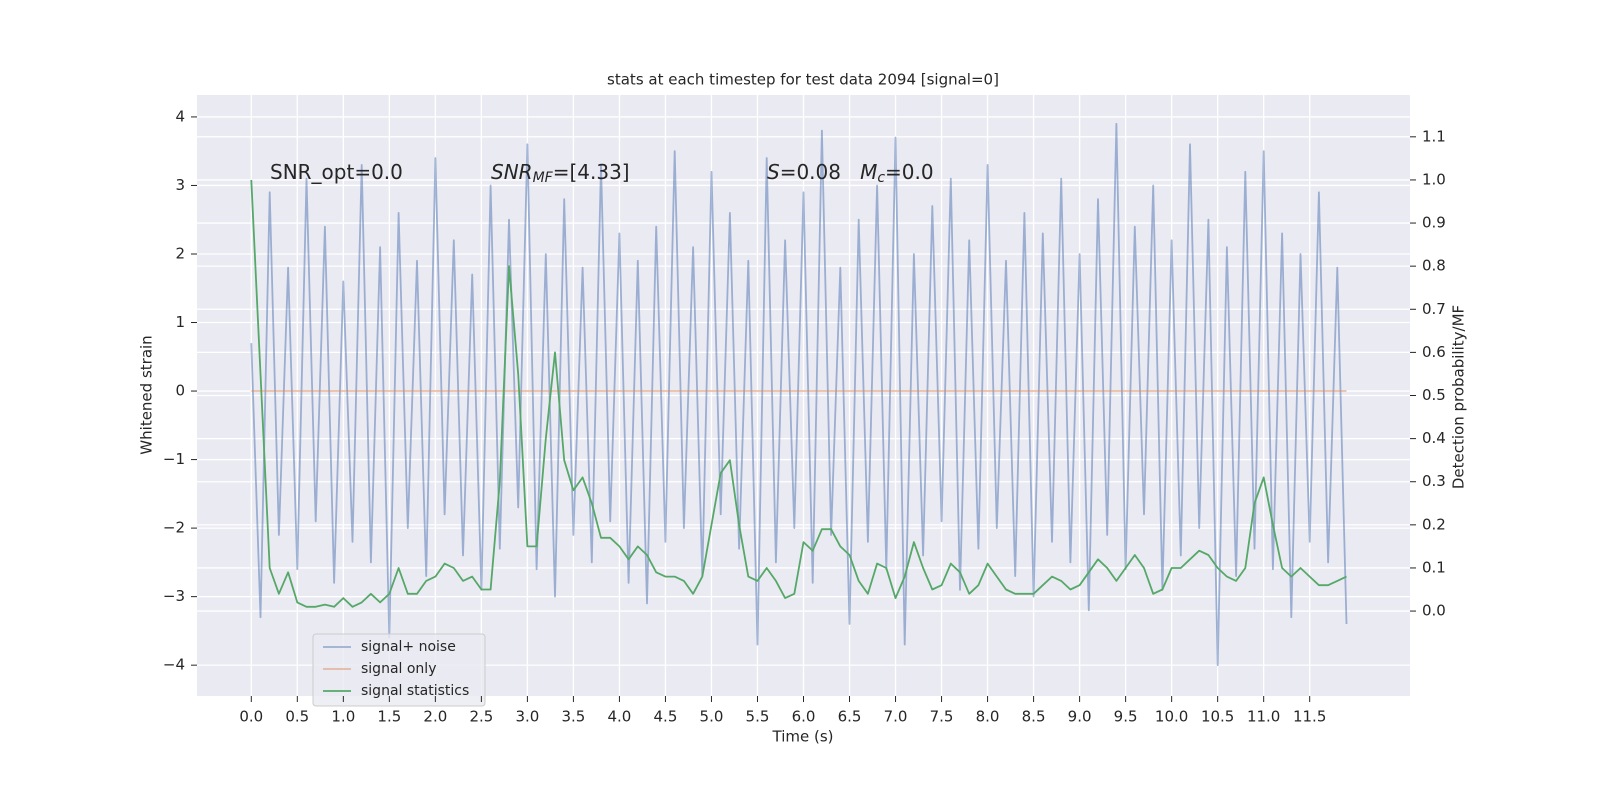  I want to click on y-tick-label: 1, so click(180, 322).